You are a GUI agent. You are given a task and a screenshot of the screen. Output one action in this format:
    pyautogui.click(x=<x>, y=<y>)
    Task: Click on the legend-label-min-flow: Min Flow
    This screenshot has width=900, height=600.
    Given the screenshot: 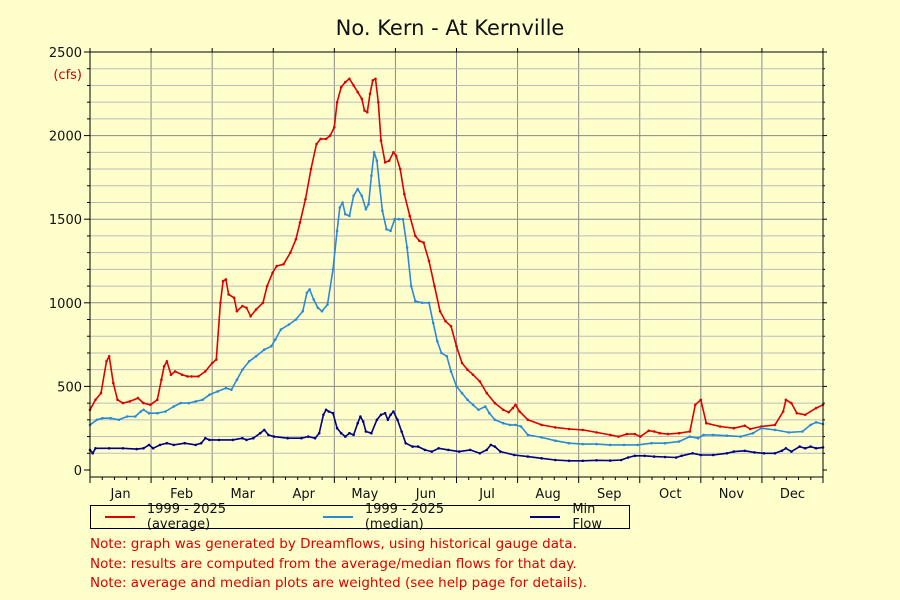 What is the action you would take?
    pyautogui.click(x=587, y=517)
    